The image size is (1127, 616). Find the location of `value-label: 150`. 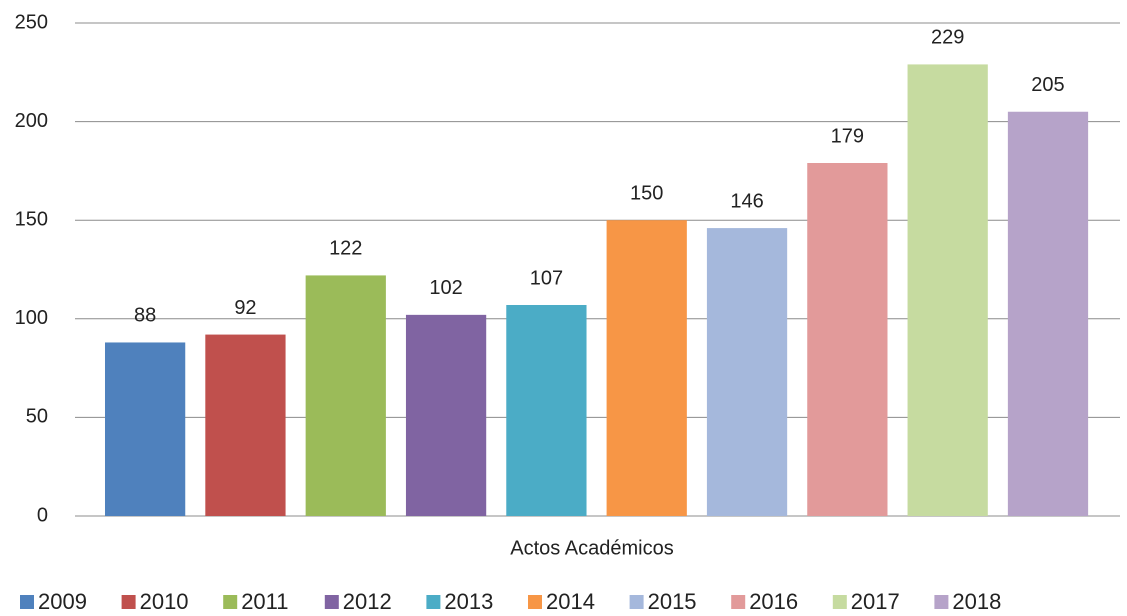

value-label: 150 is located at coordinates (646, 193).